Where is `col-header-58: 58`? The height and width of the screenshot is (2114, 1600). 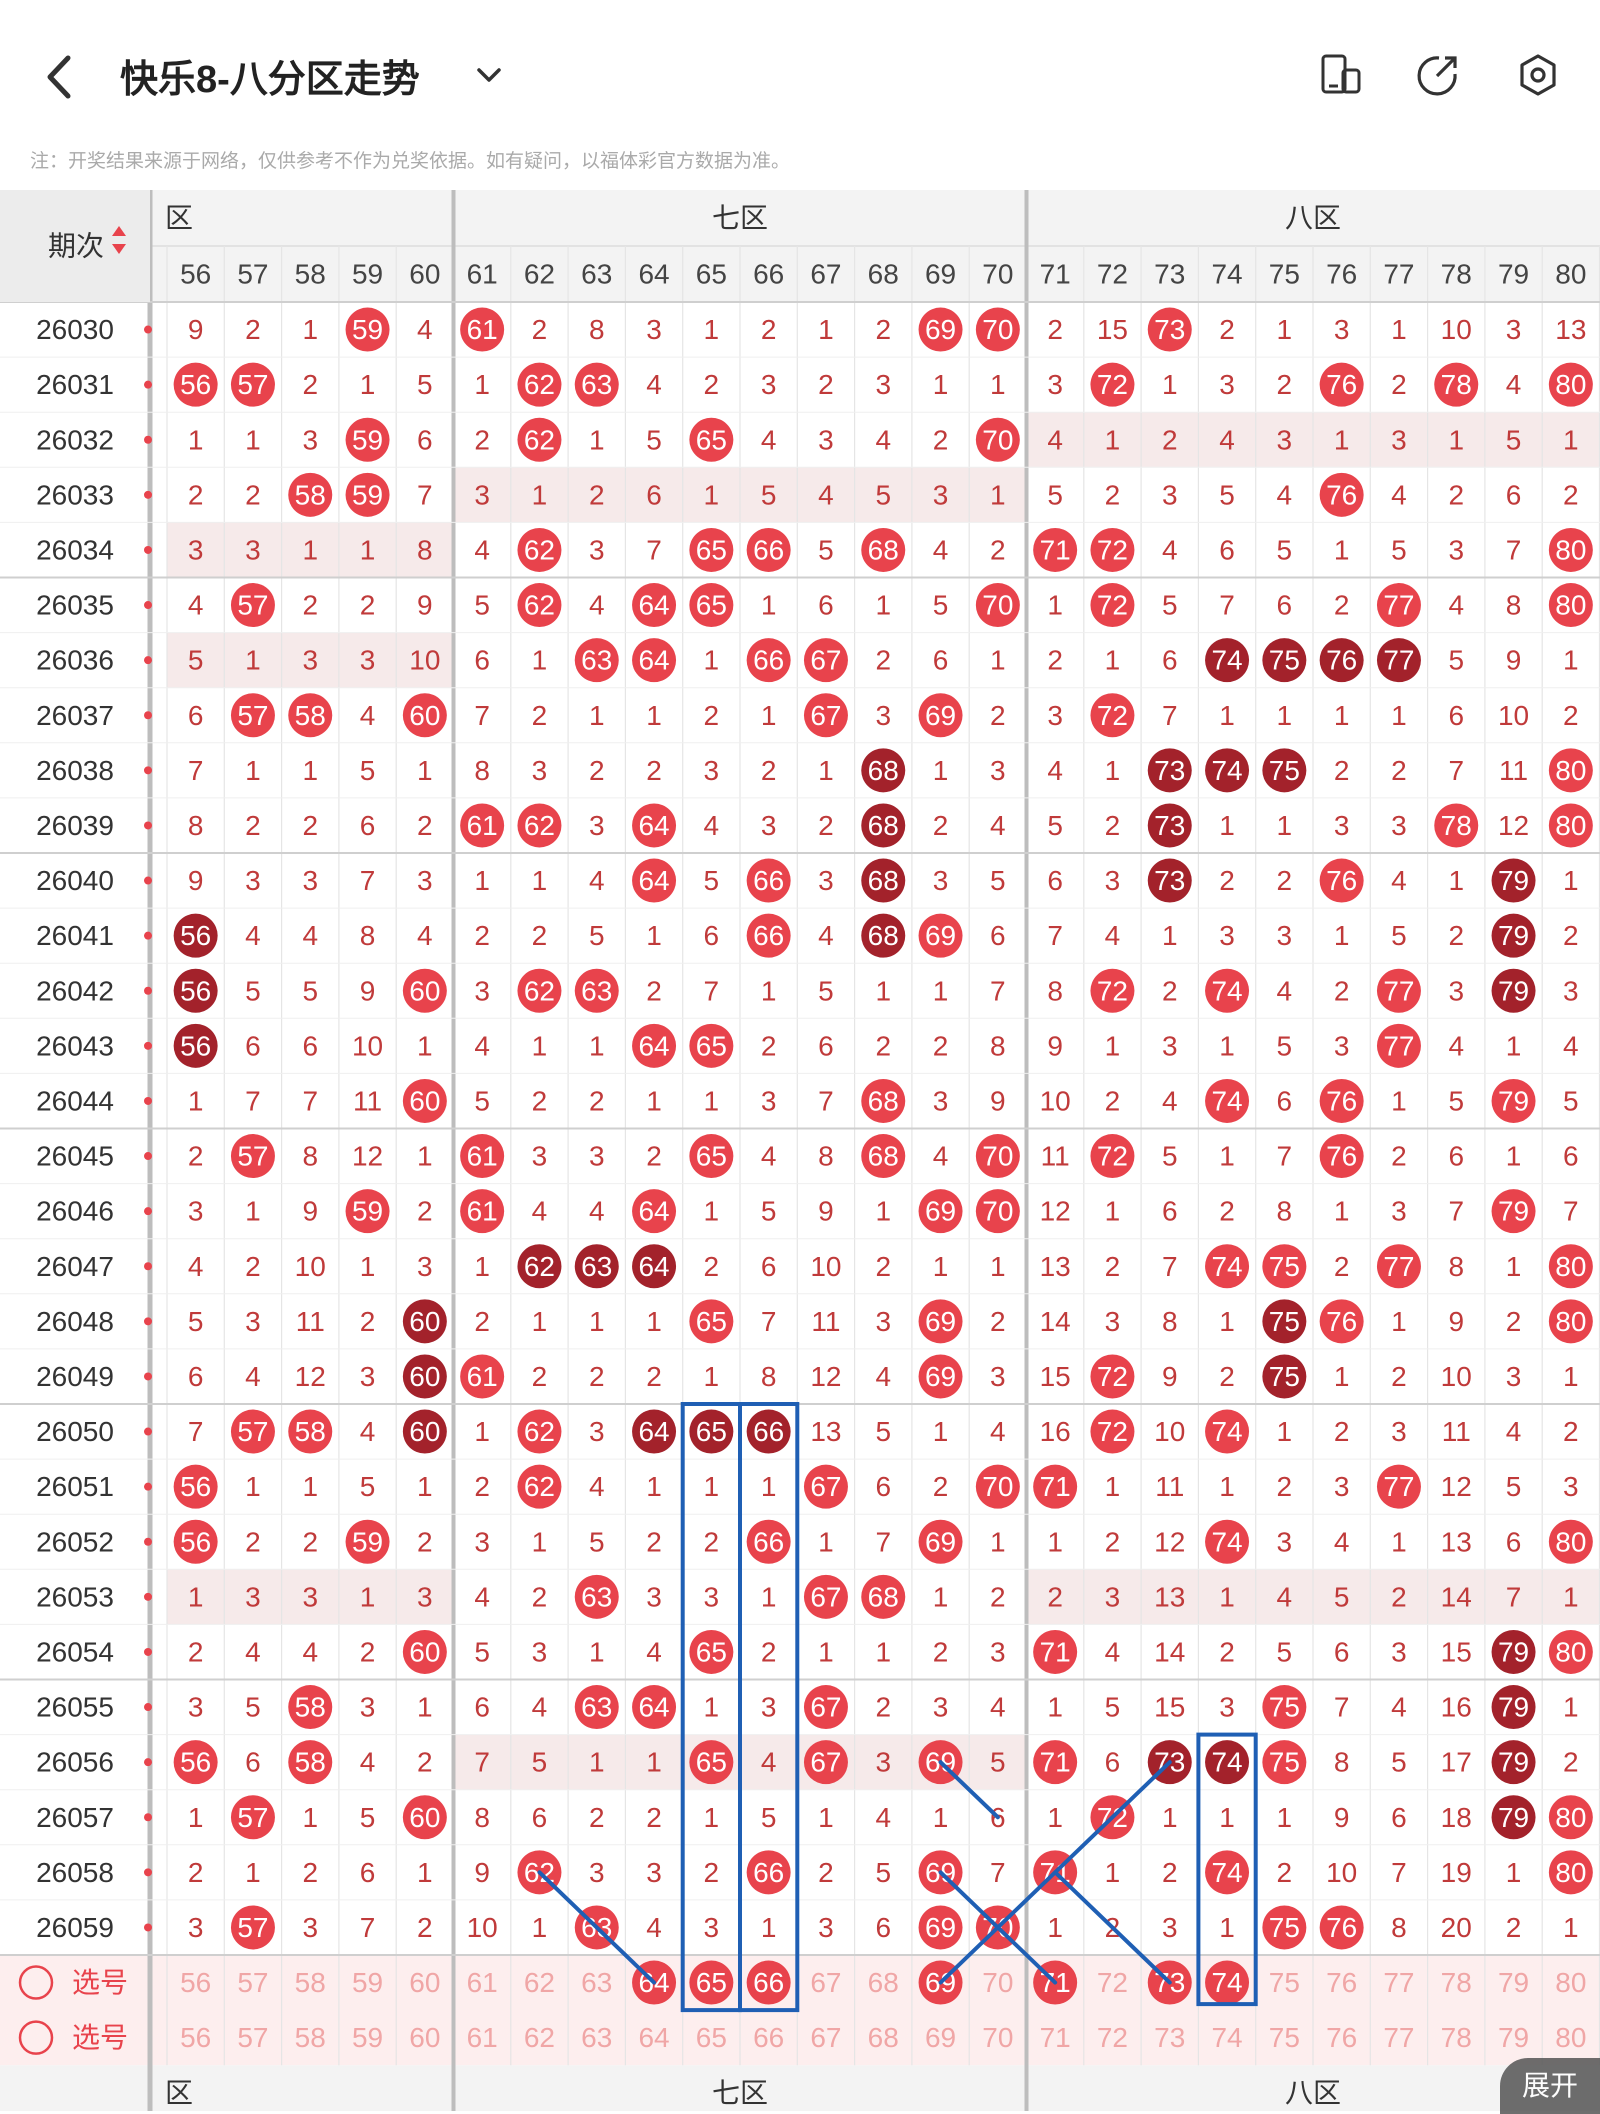 col-header-58: 58 is located at coordinates (310, 274).